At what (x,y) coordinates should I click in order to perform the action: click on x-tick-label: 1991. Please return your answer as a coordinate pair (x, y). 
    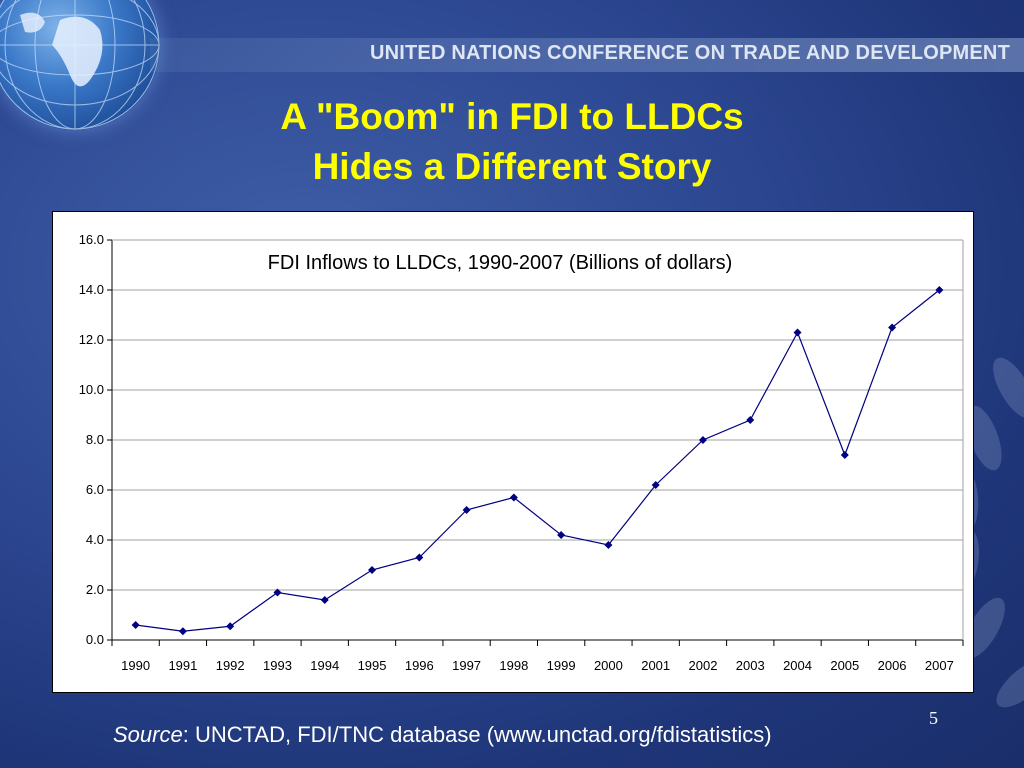
    Looking at the image, I should click on (182, 665).